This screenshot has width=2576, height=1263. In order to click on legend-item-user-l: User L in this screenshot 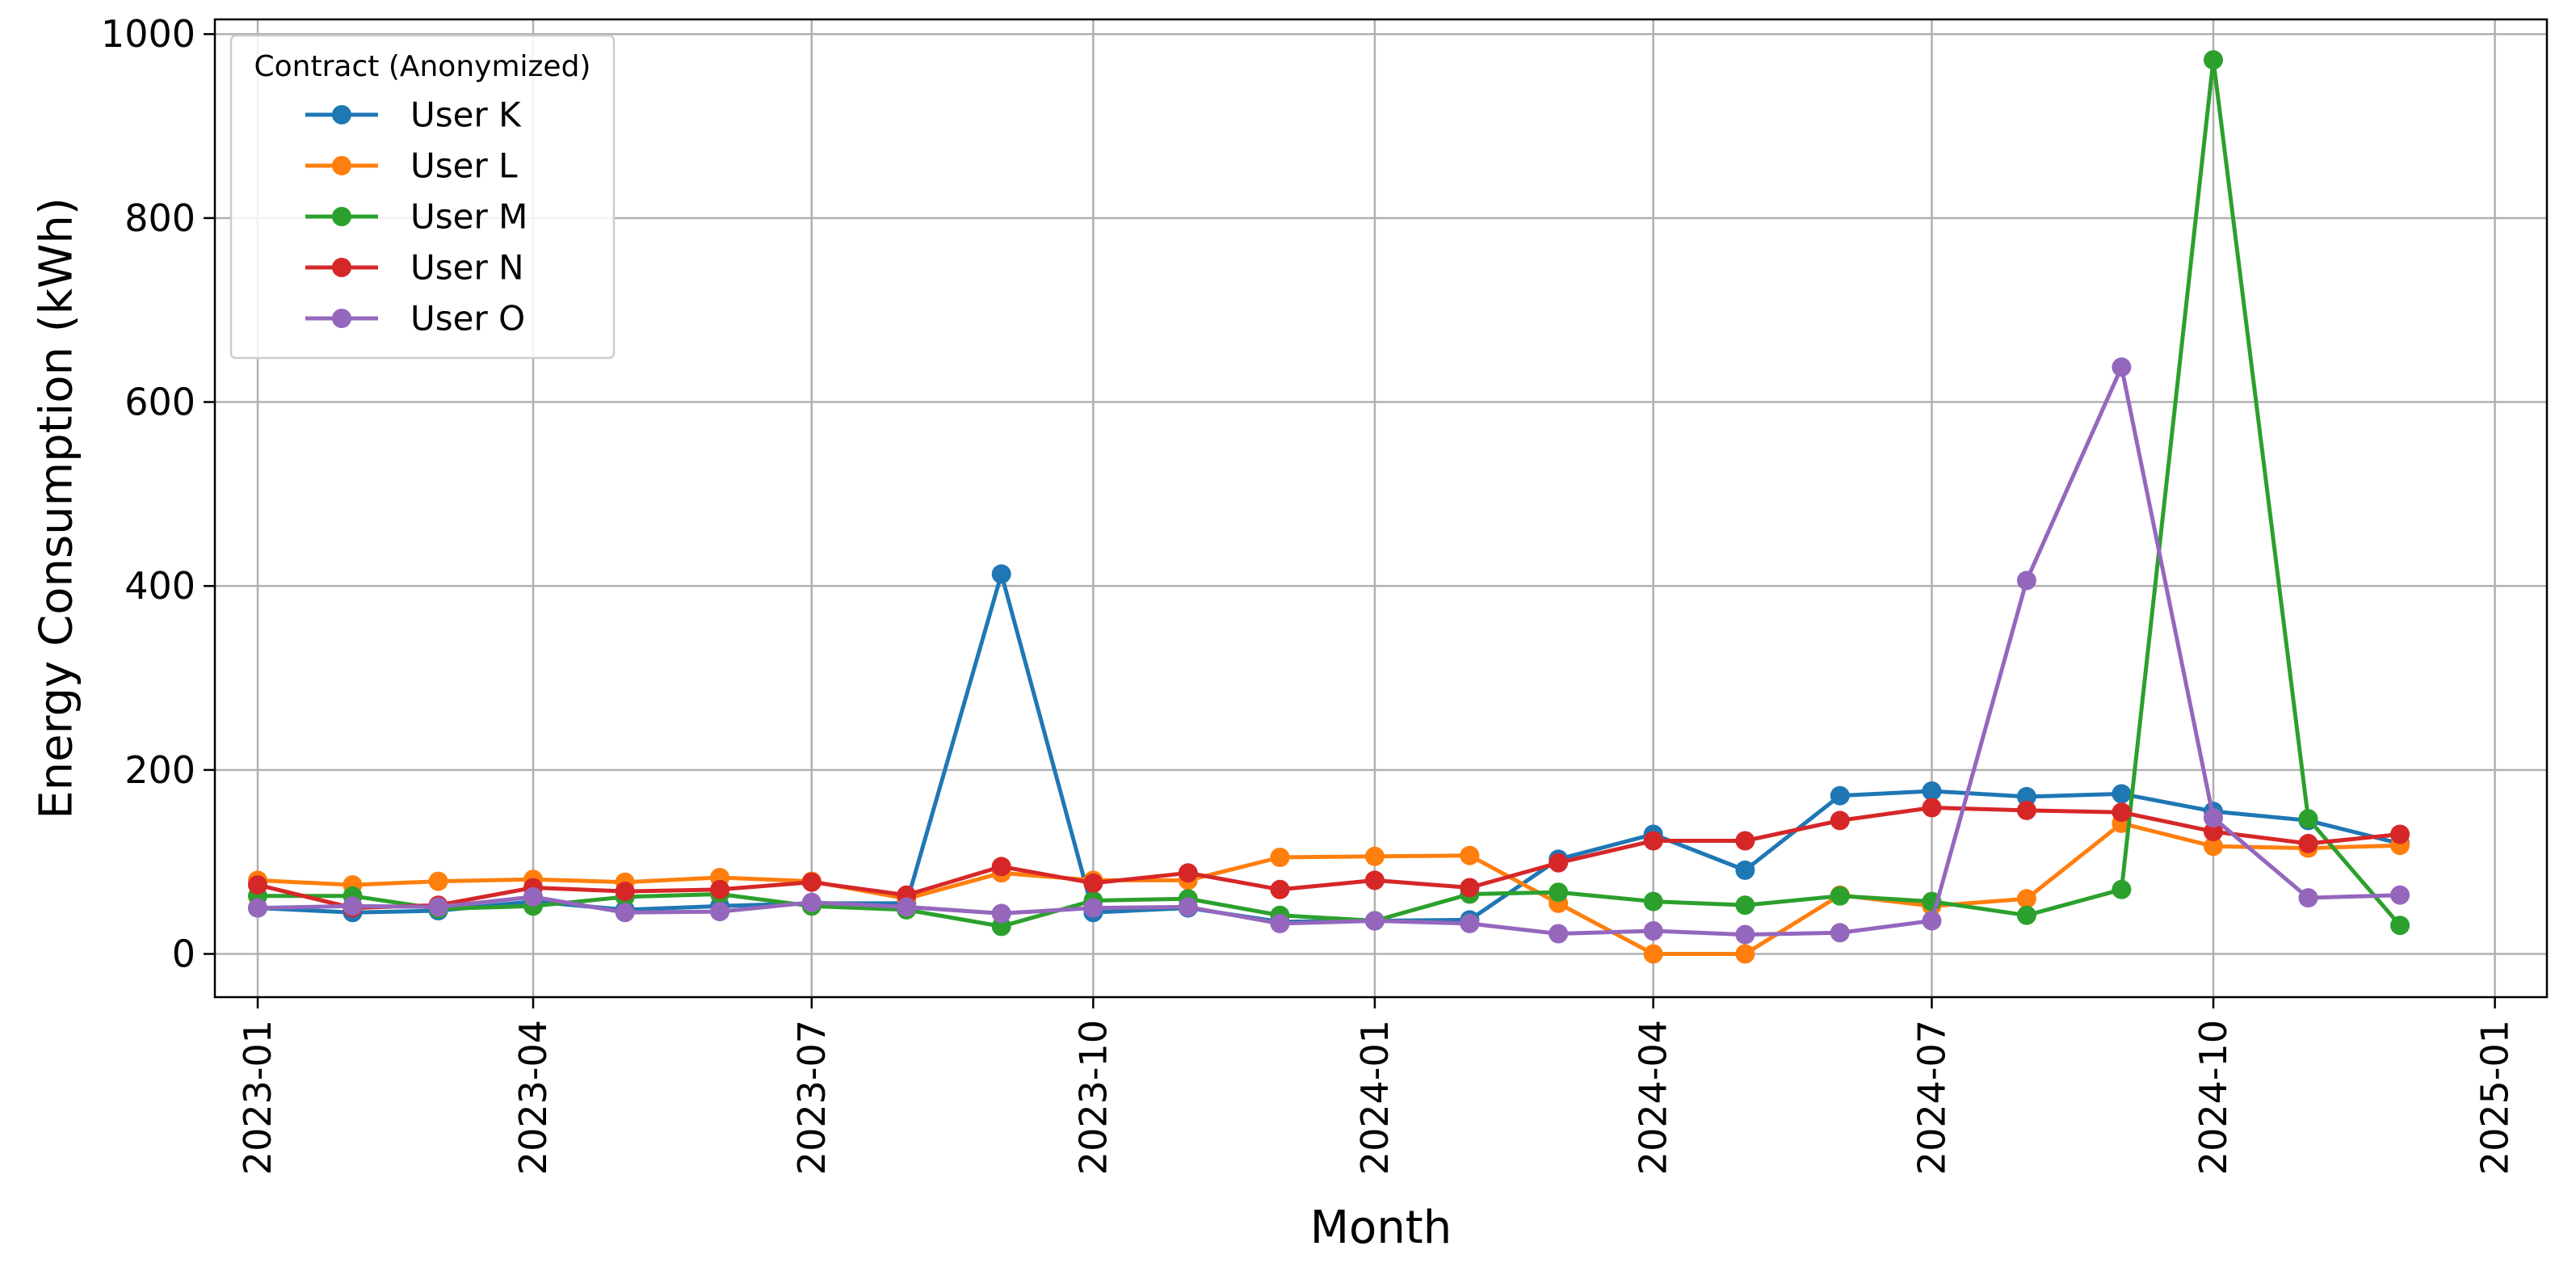, I will do `click(412, 166)`.